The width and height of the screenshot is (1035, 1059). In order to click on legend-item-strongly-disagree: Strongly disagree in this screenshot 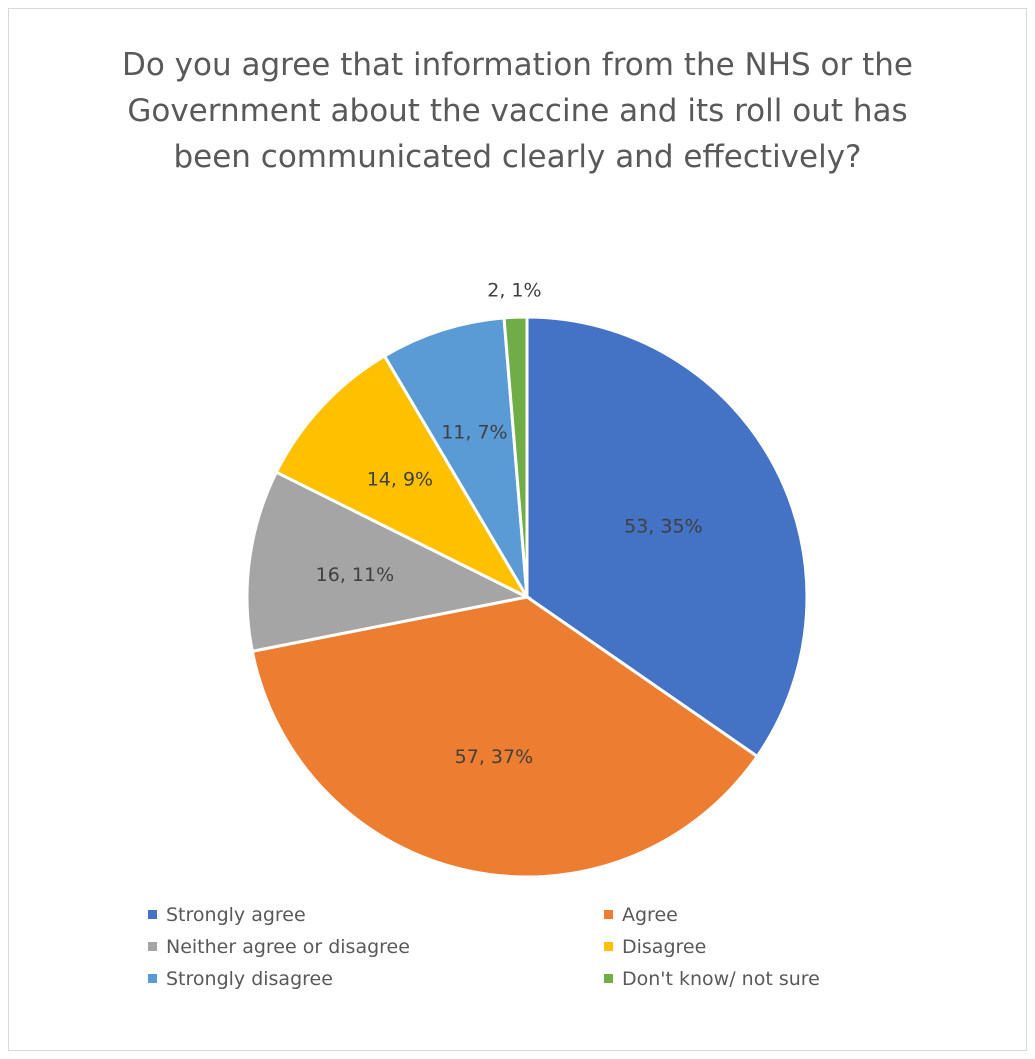, I will do `click(376, 978)`.